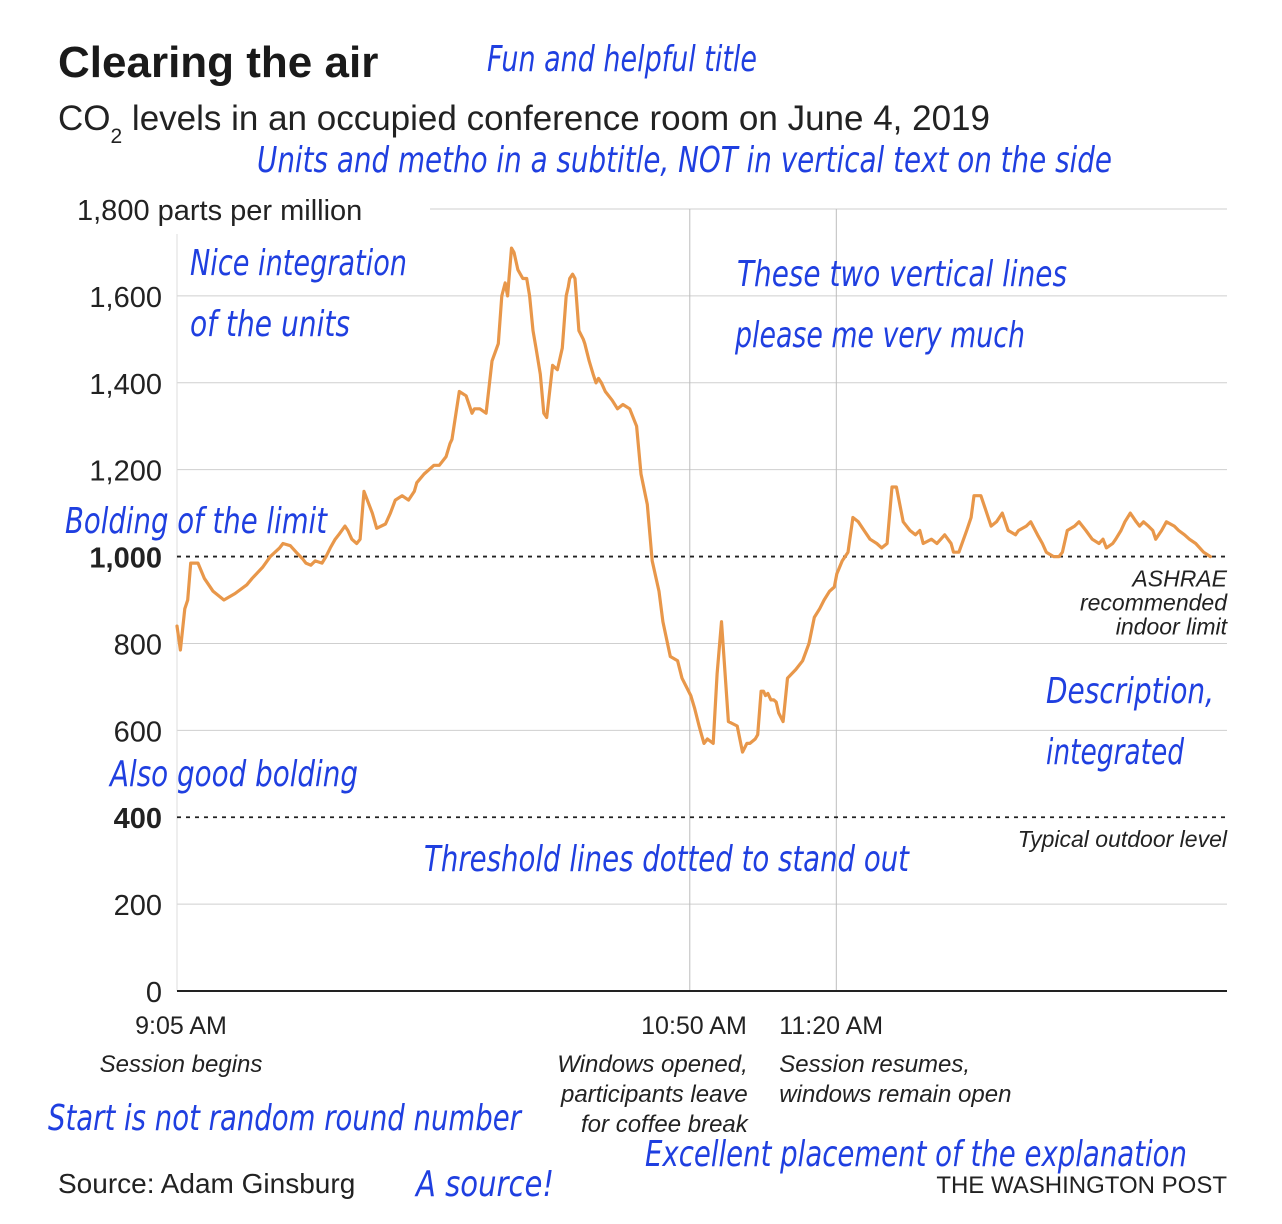  I want to click on x-event-note: Session begins, so click(181, 1064).